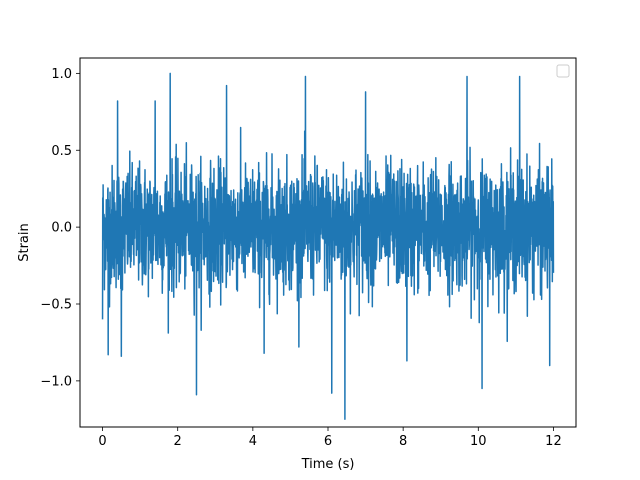 The width and height of the screenshot is (640, 480). I want to click on y-tick-label: 0.0, so click(61, 228).